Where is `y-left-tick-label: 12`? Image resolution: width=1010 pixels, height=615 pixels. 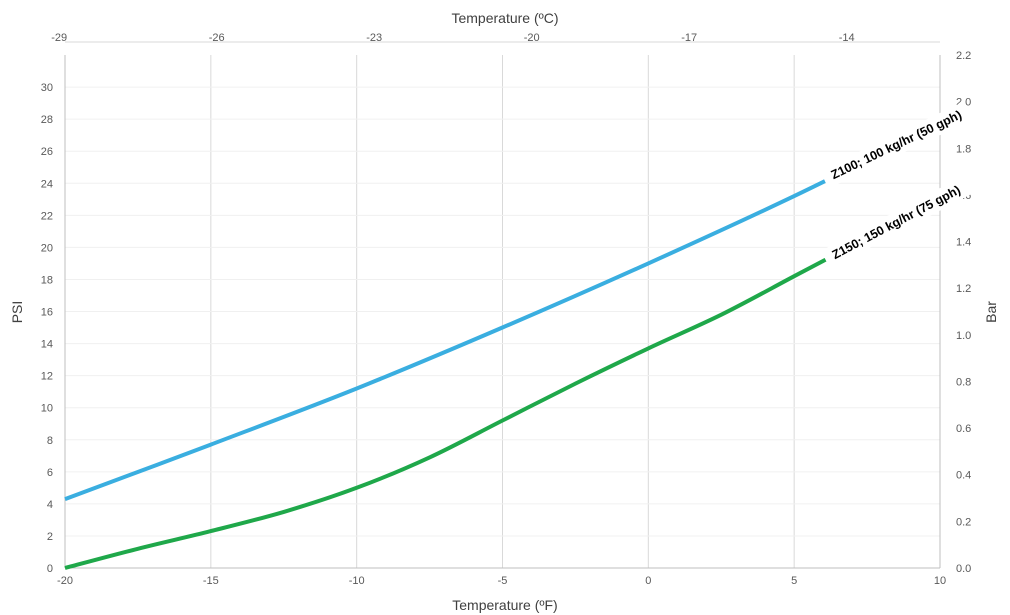 y-left-tick-label: 12 is located at coordinates (47, 377).